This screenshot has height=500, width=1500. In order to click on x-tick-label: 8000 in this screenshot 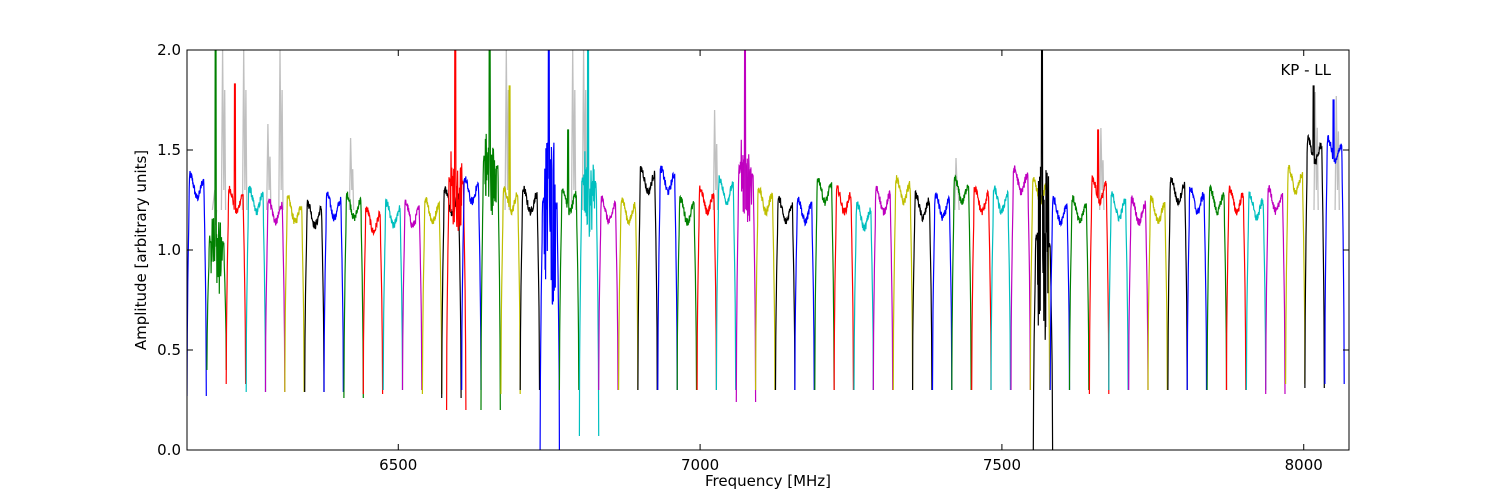, I will do `click(1304, 465)`.